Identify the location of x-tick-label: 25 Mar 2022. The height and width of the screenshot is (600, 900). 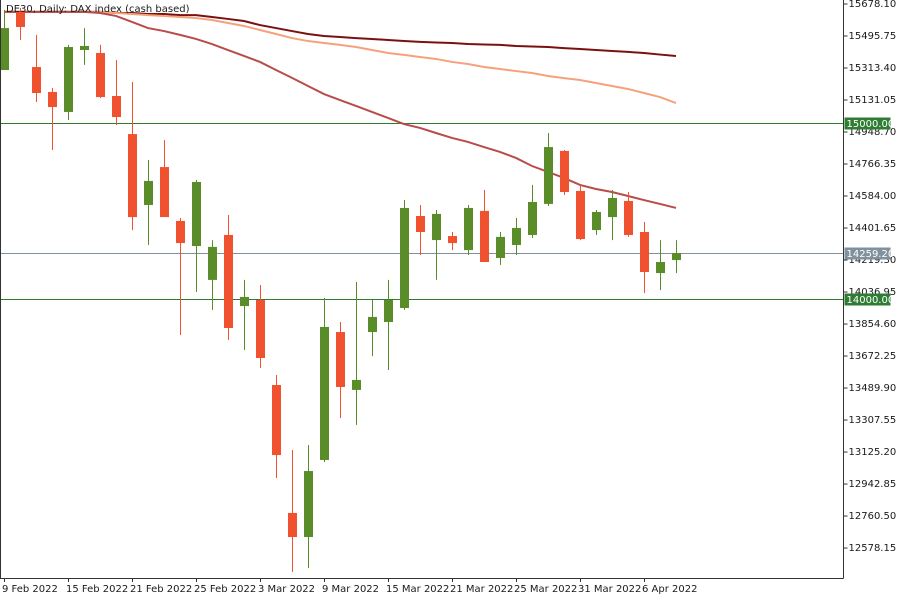
(545, 589).